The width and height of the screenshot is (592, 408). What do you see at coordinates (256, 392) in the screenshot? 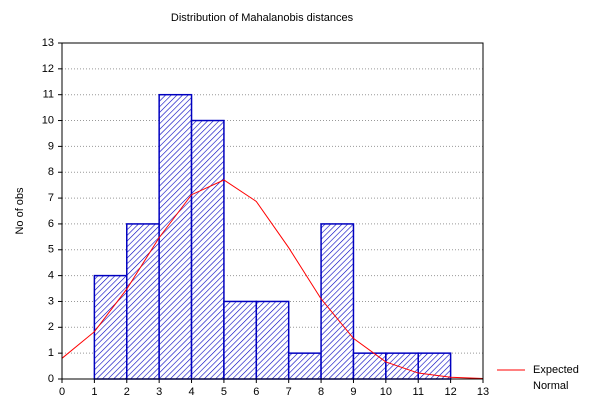
I see `x-tick-label: 6` at bounding box center [256, 392].